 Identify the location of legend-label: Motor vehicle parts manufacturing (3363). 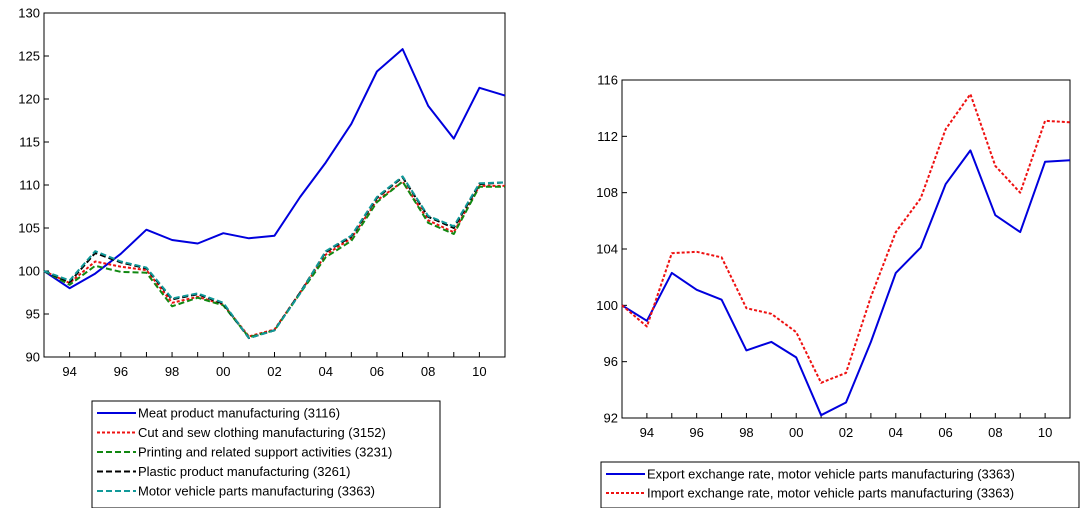
(256, 491).